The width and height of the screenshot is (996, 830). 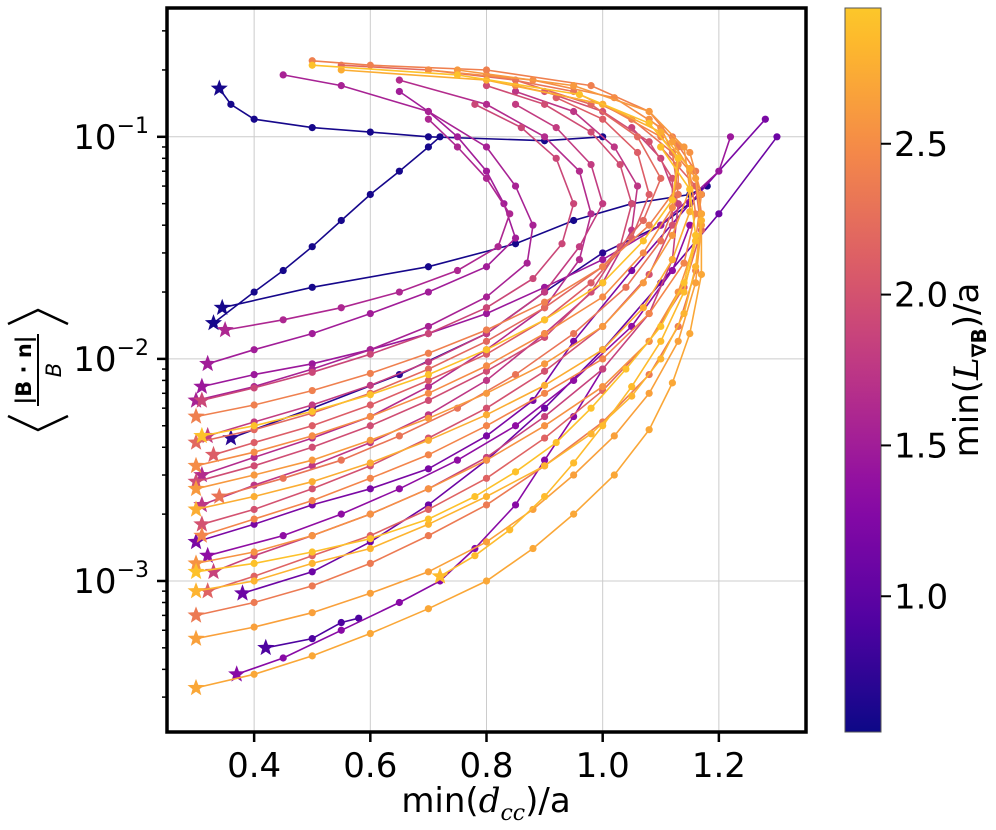 What do you see at coordinates (921, 446) in the screenshot?
I see `colorbar-tick-label: 1.5` at bounding box center [921, 446].